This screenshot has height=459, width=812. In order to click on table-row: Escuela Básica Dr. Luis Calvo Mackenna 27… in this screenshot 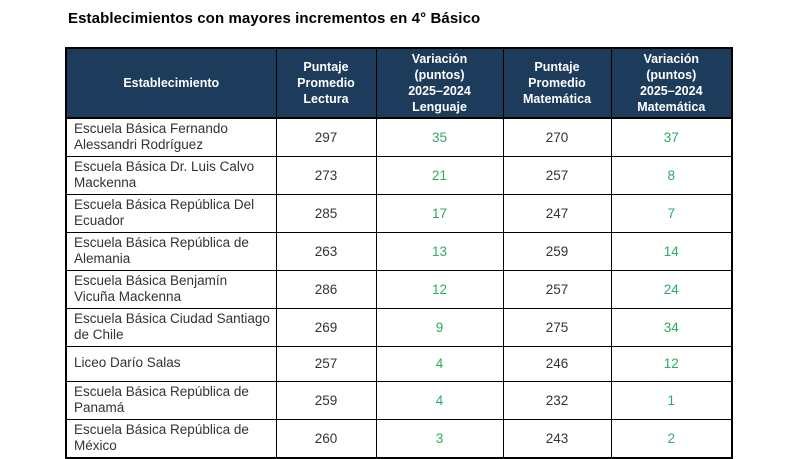, I will do `click(399, 175)`.